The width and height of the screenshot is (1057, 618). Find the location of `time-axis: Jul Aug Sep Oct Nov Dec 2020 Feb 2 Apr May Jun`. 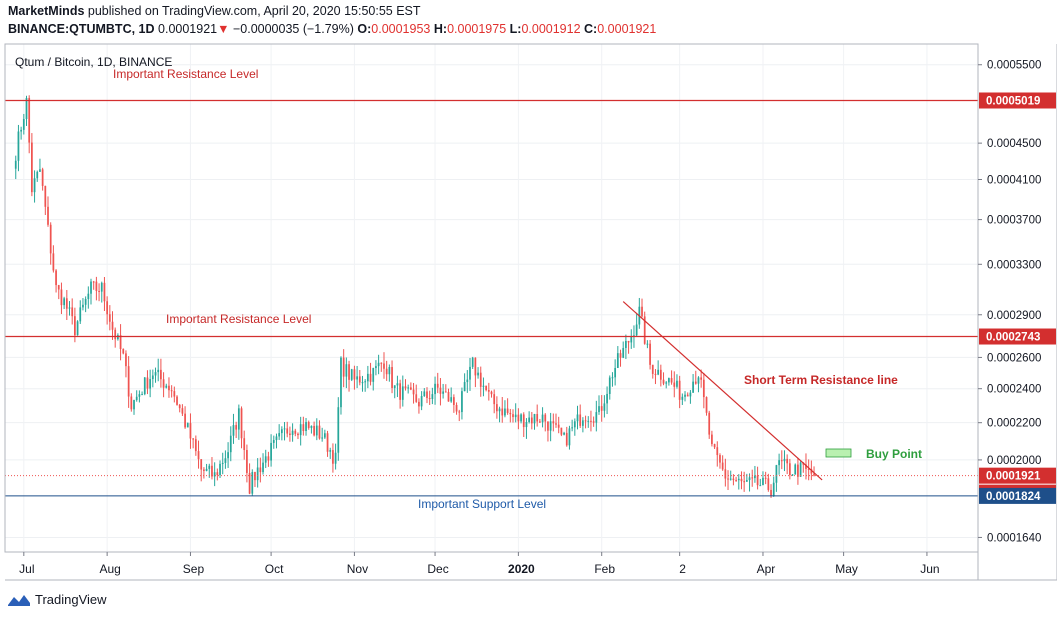

time-axis: Jul Aug Sep Oct Nov Dec 2020 Feb 2 Apr May Jun is located at coordinates (479, 564).